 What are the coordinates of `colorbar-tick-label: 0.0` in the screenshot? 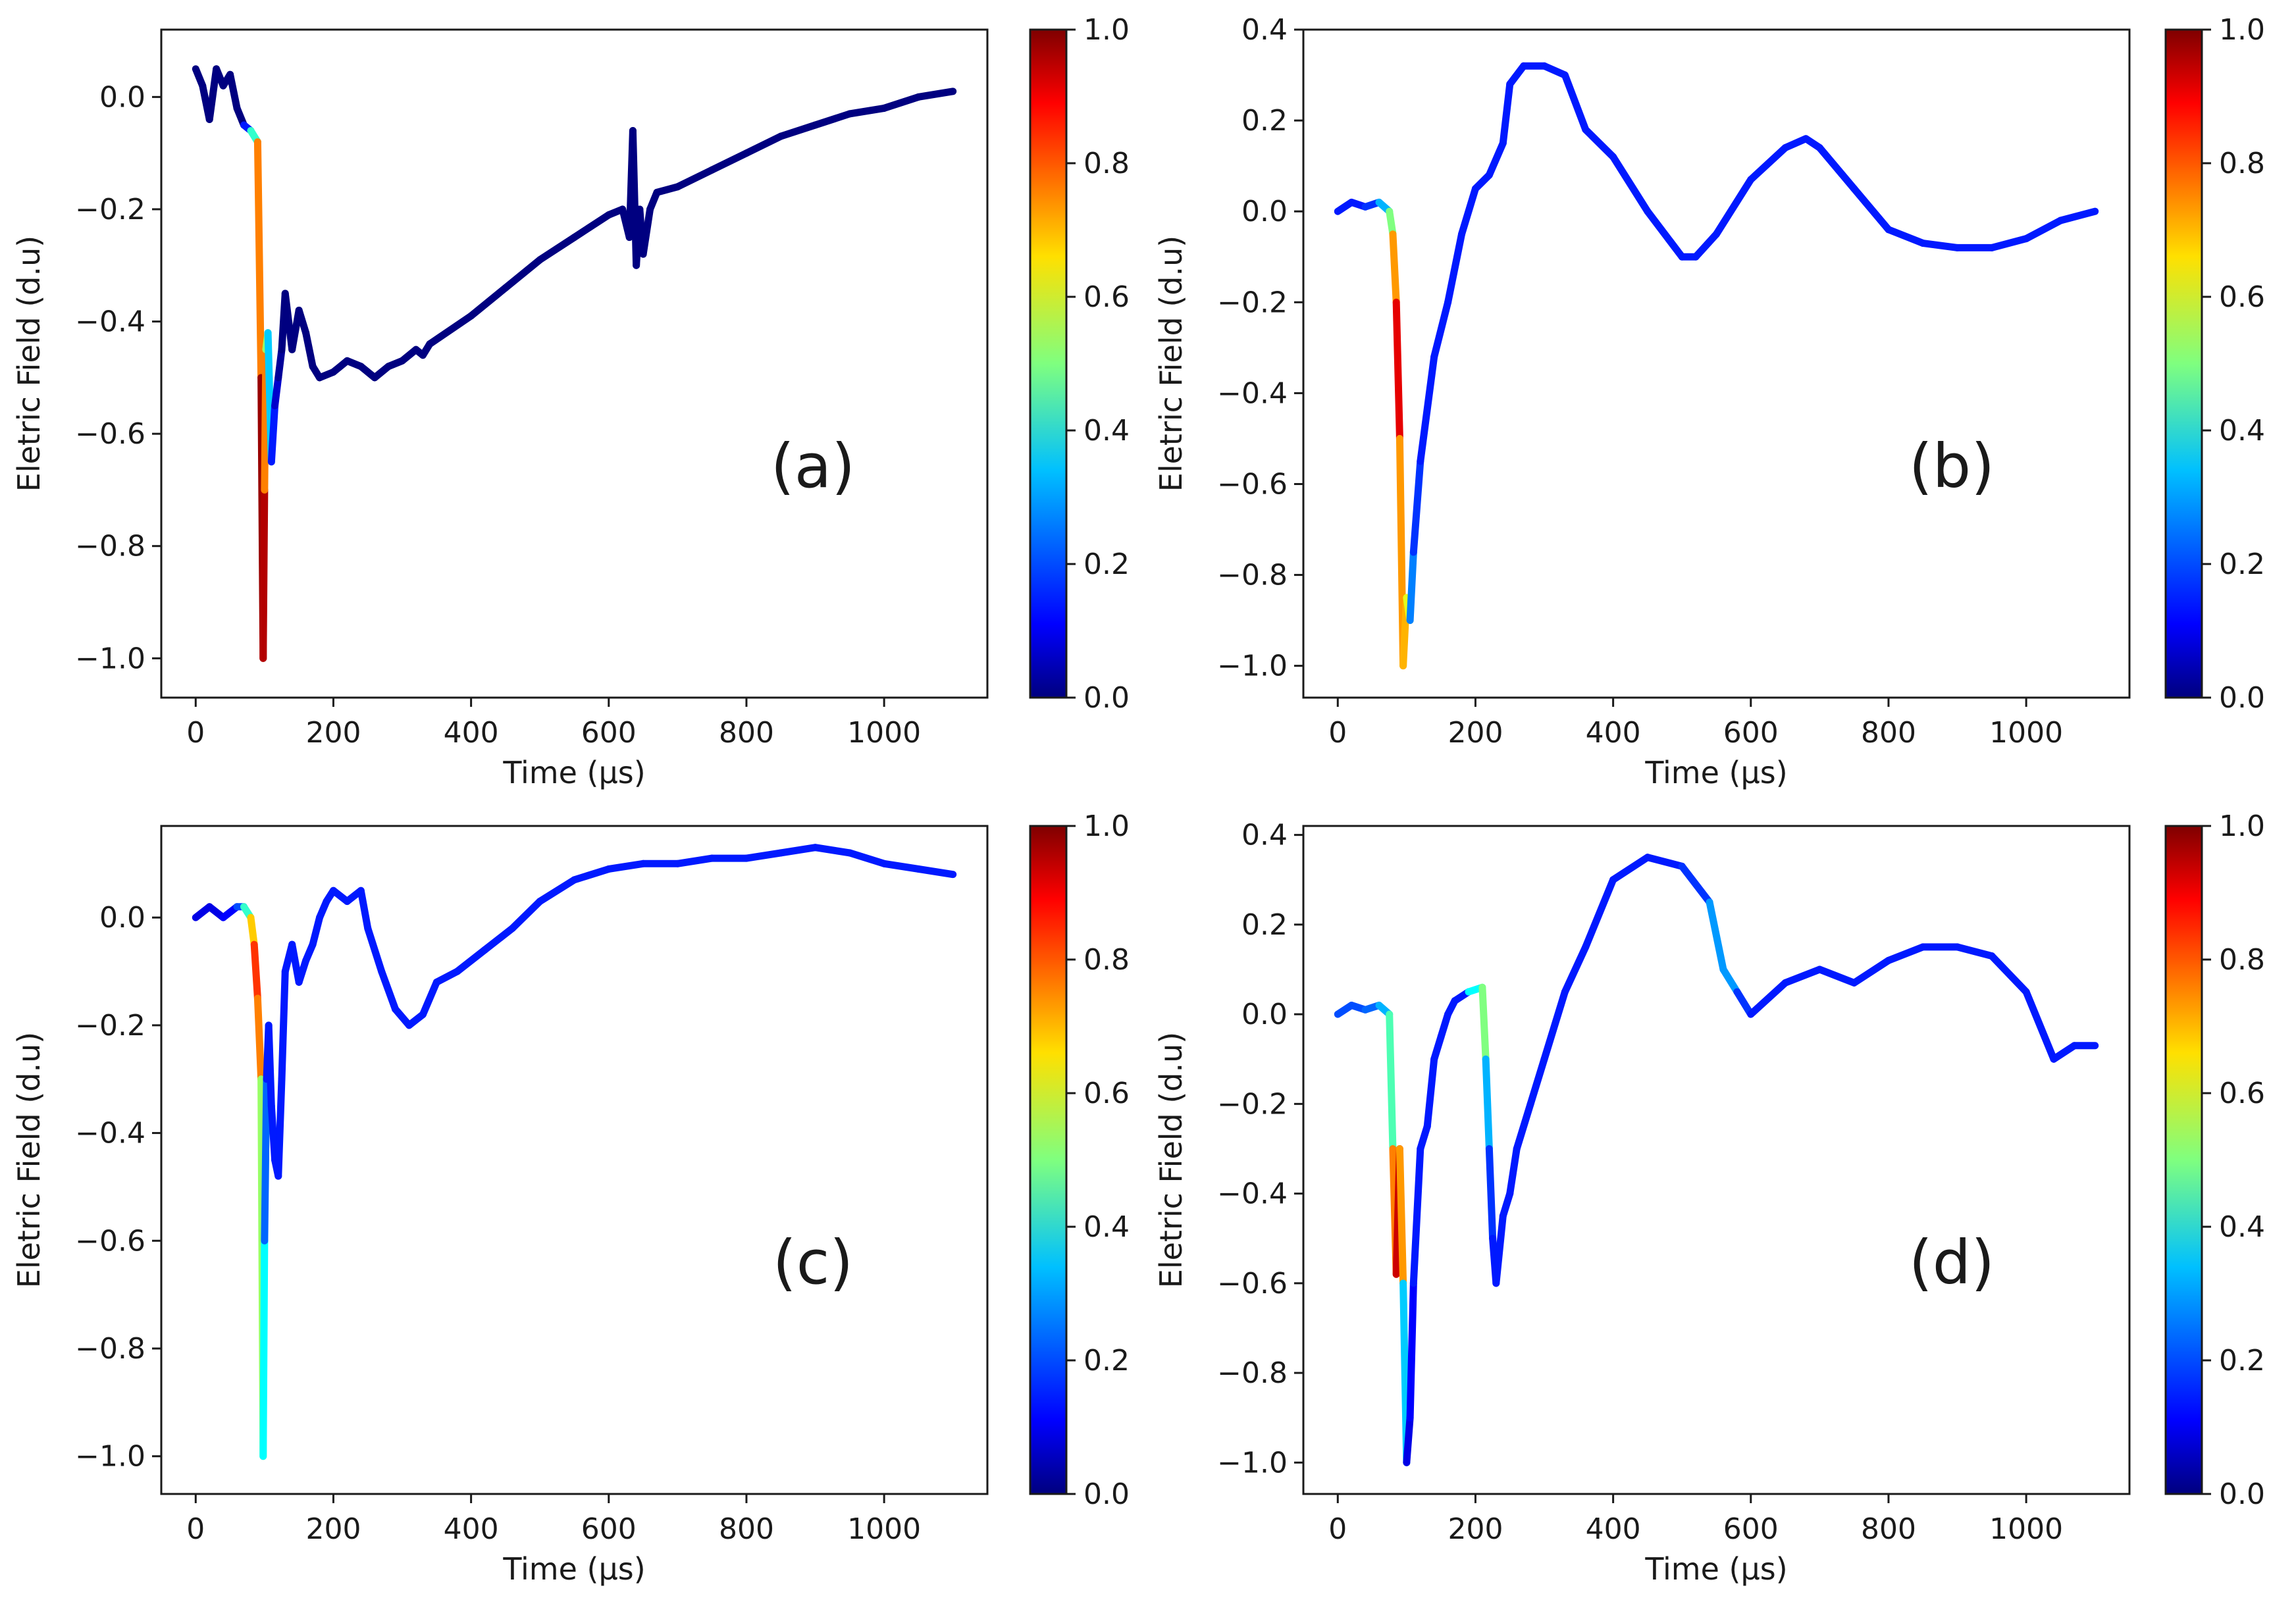 It's located at (2242, 1494).